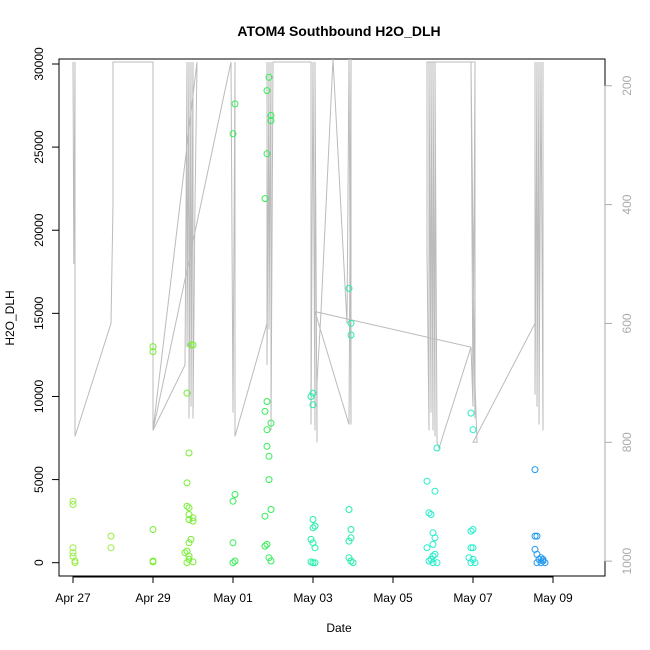  I want to click on x-tick-label: Apr 27, so click(73, 598).